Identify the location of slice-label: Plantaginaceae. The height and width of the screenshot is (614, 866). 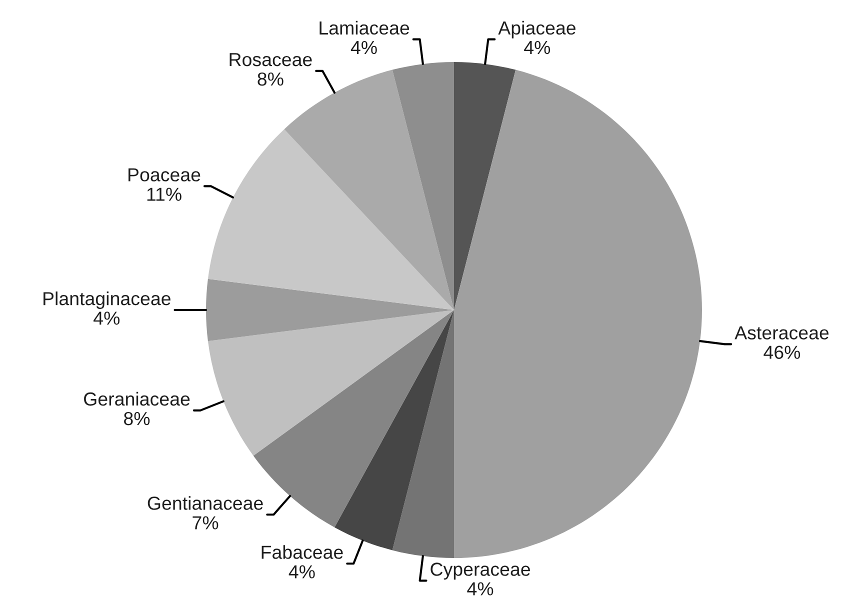
(107, 300).